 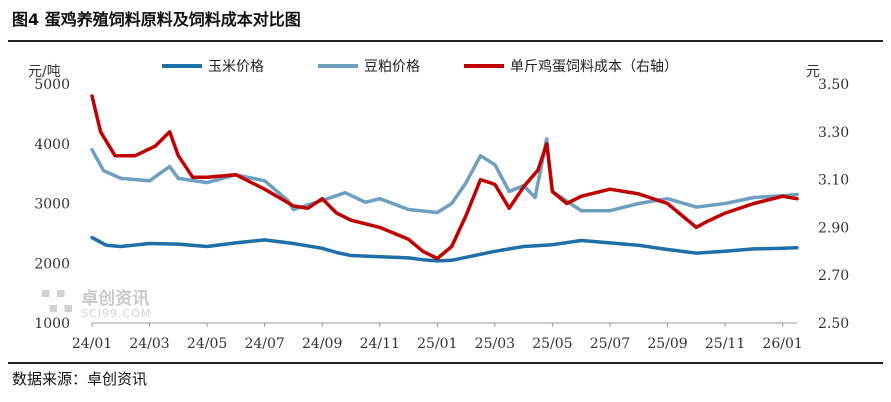 What do you see at coordinates (552, 344) in the screenshot?
I see `x-tick-label-8: 25/05` at bounding box center [552, 344].